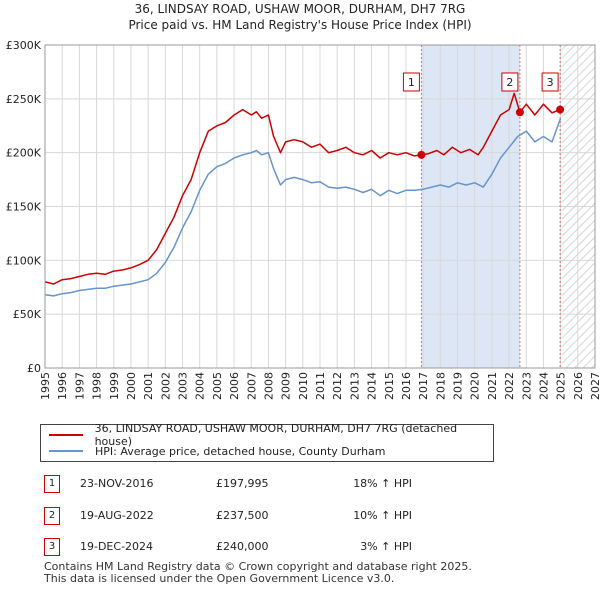 This screenshot has width=600, height=590. I want to click on sale-label: 1, so click(411, 82).